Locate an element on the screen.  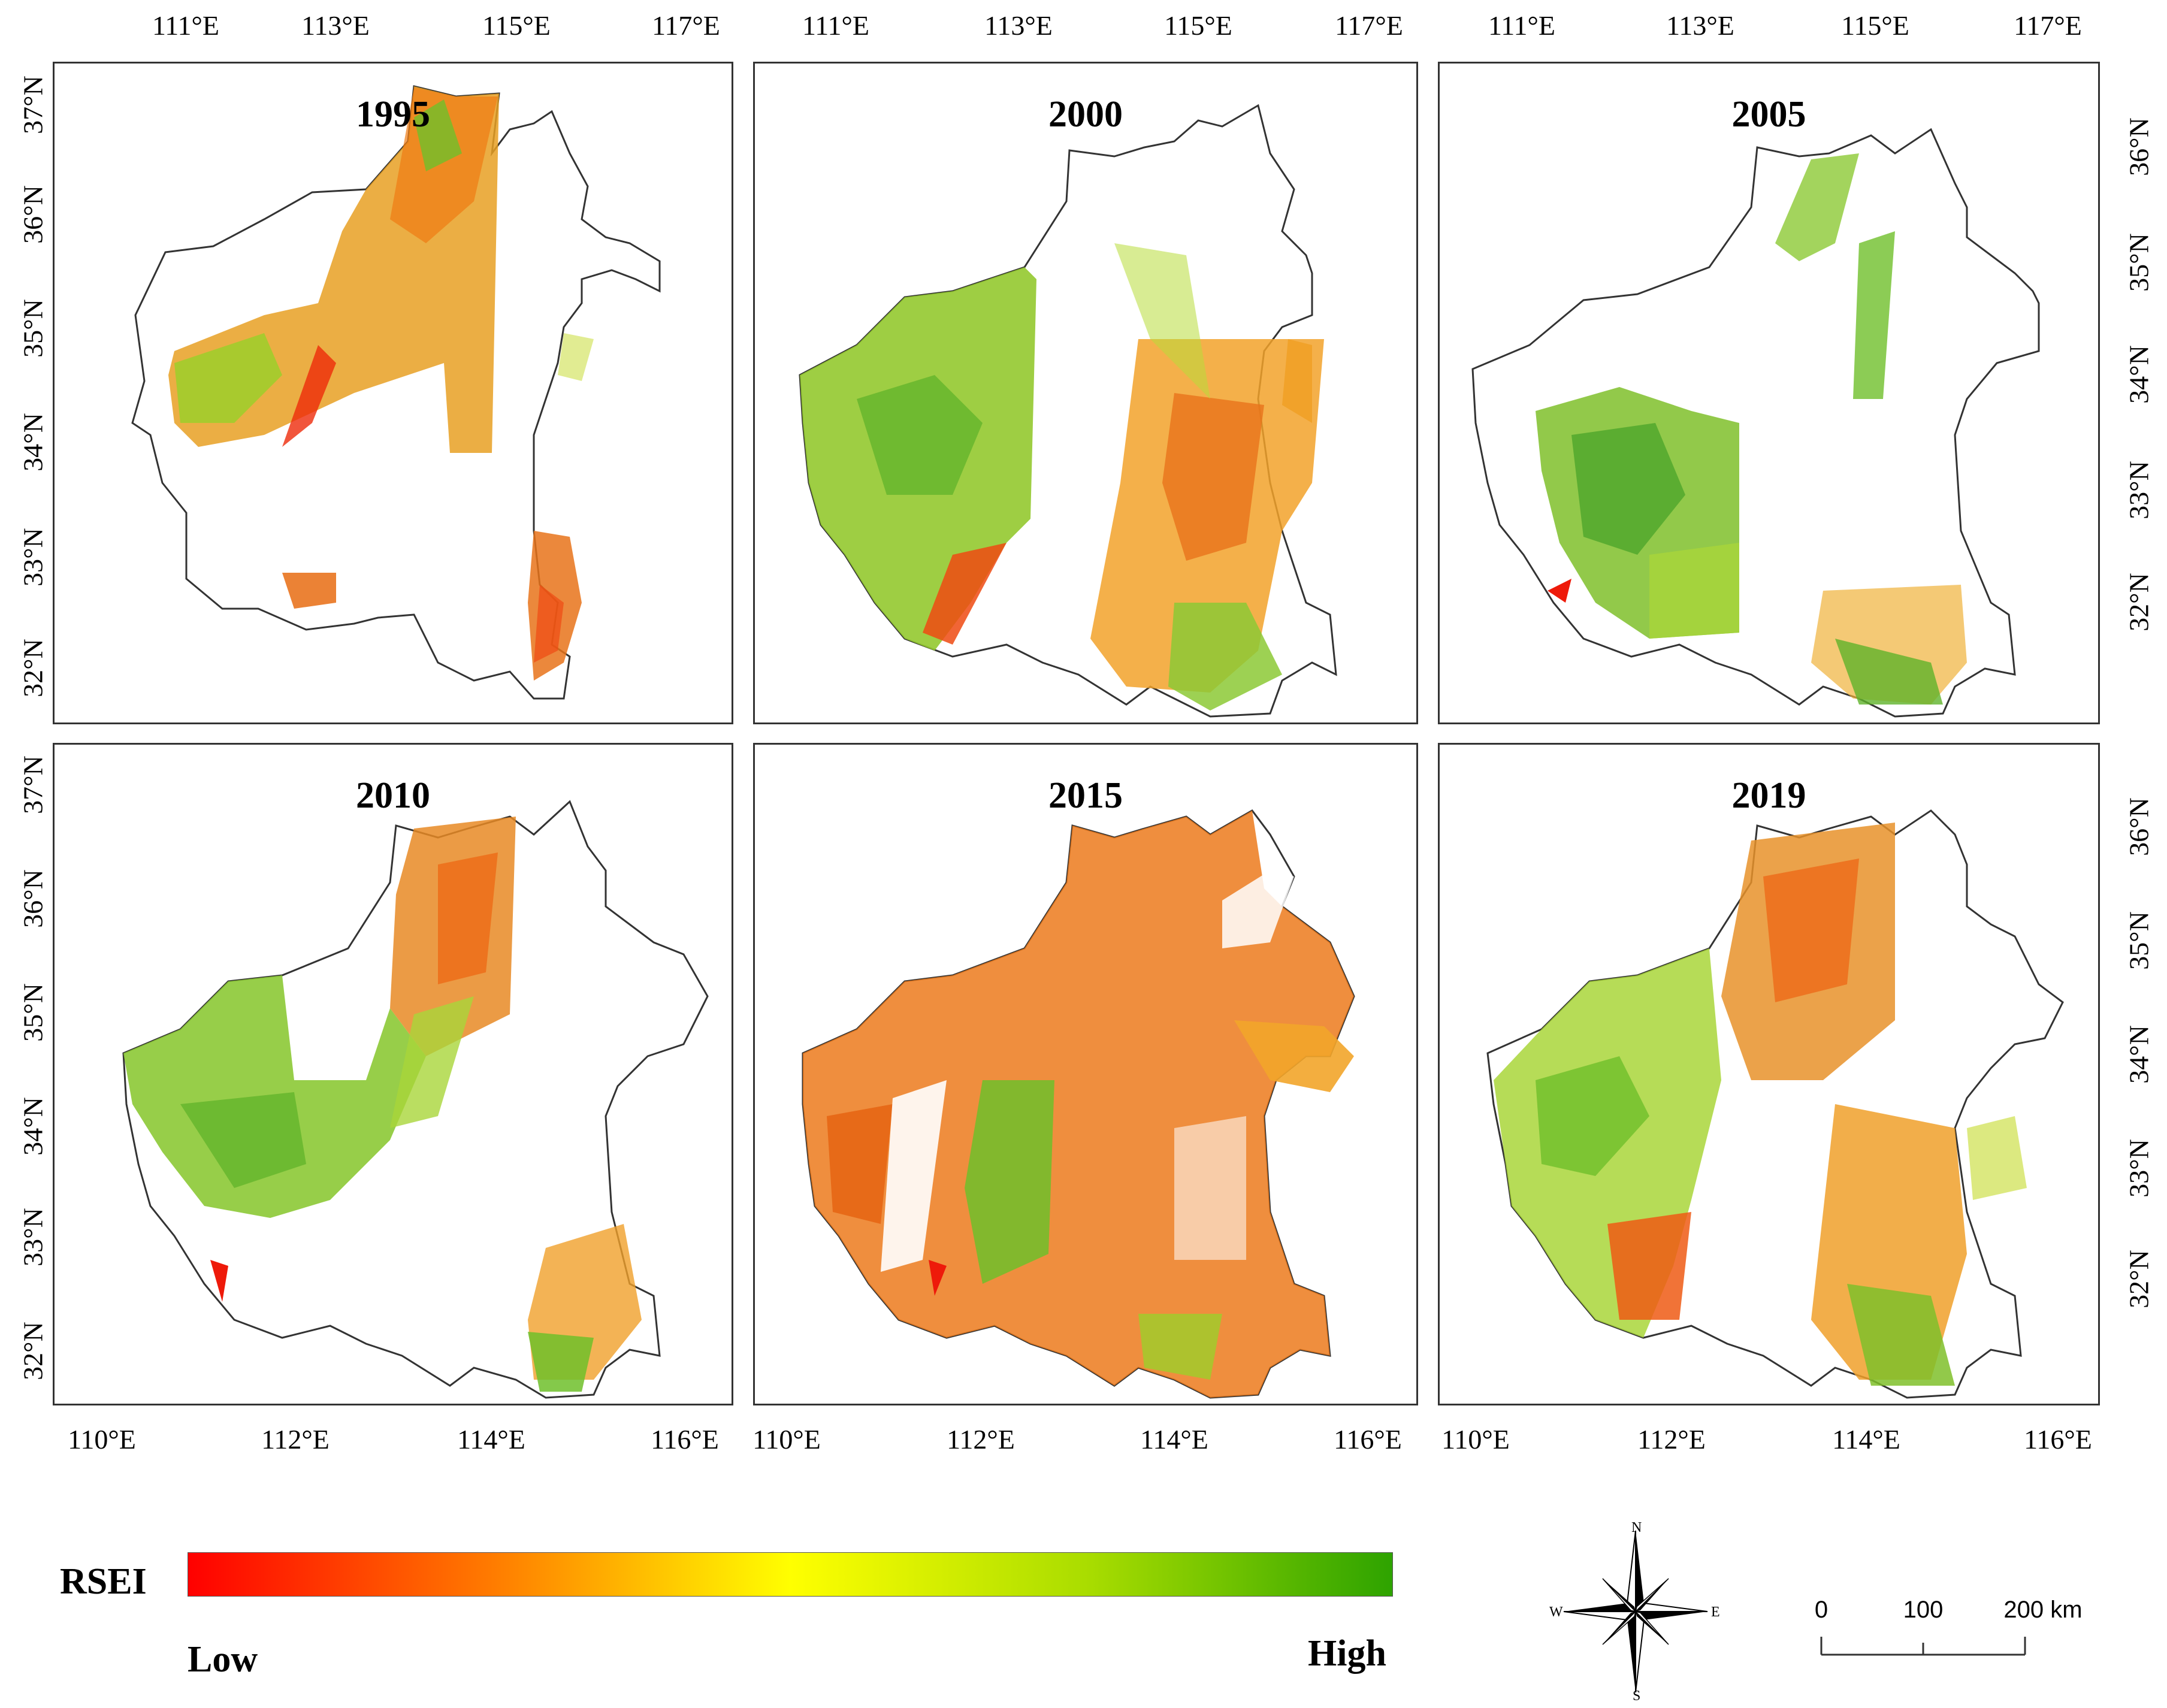
henan-map-2015 is located at coordinates (1078, 1104).